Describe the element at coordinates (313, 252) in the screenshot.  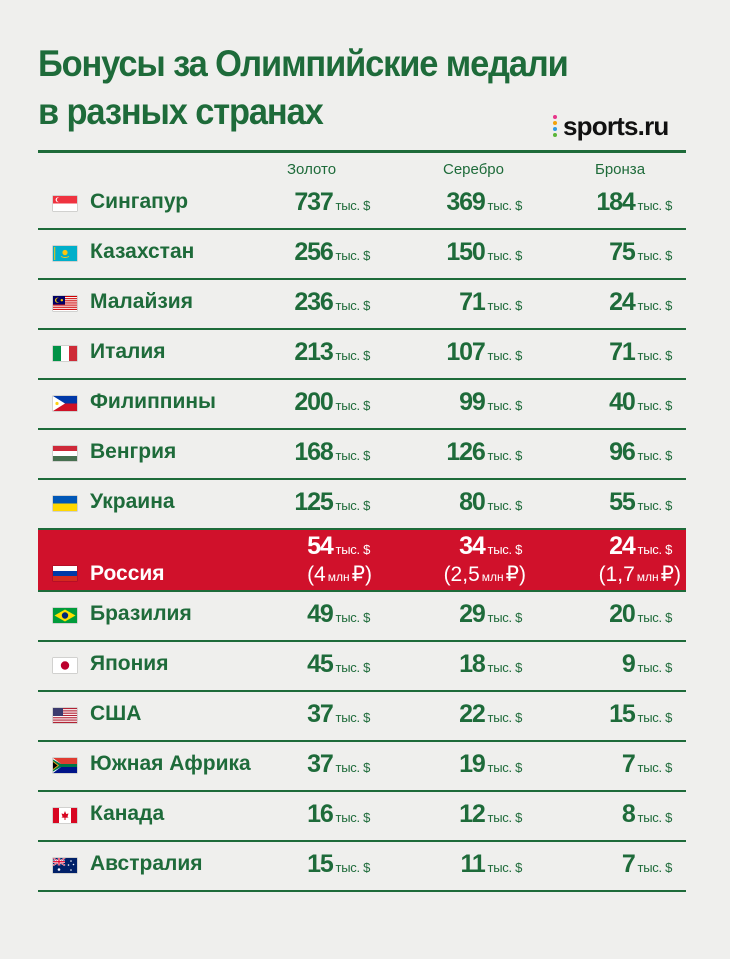
I see `gold-bonus-value: 256` at that location.